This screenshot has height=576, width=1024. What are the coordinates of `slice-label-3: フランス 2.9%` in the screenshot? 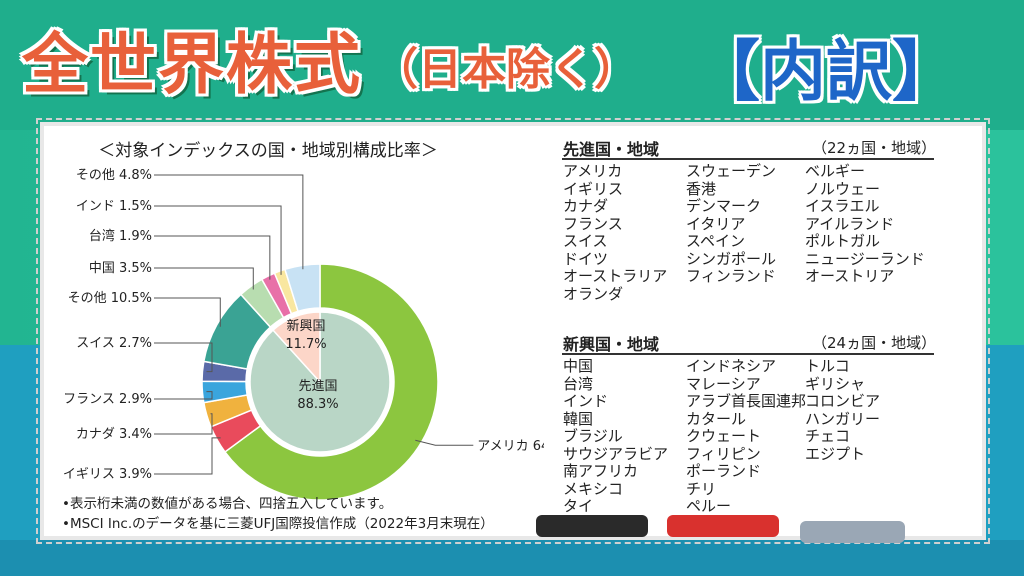 It's located at (107, 399).